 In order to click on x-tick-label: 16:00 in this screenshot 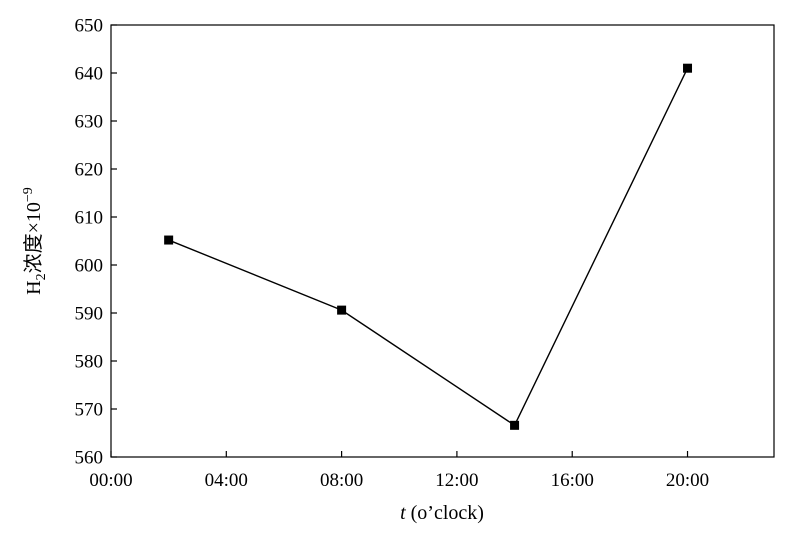, I will do `click(572, 480)`.